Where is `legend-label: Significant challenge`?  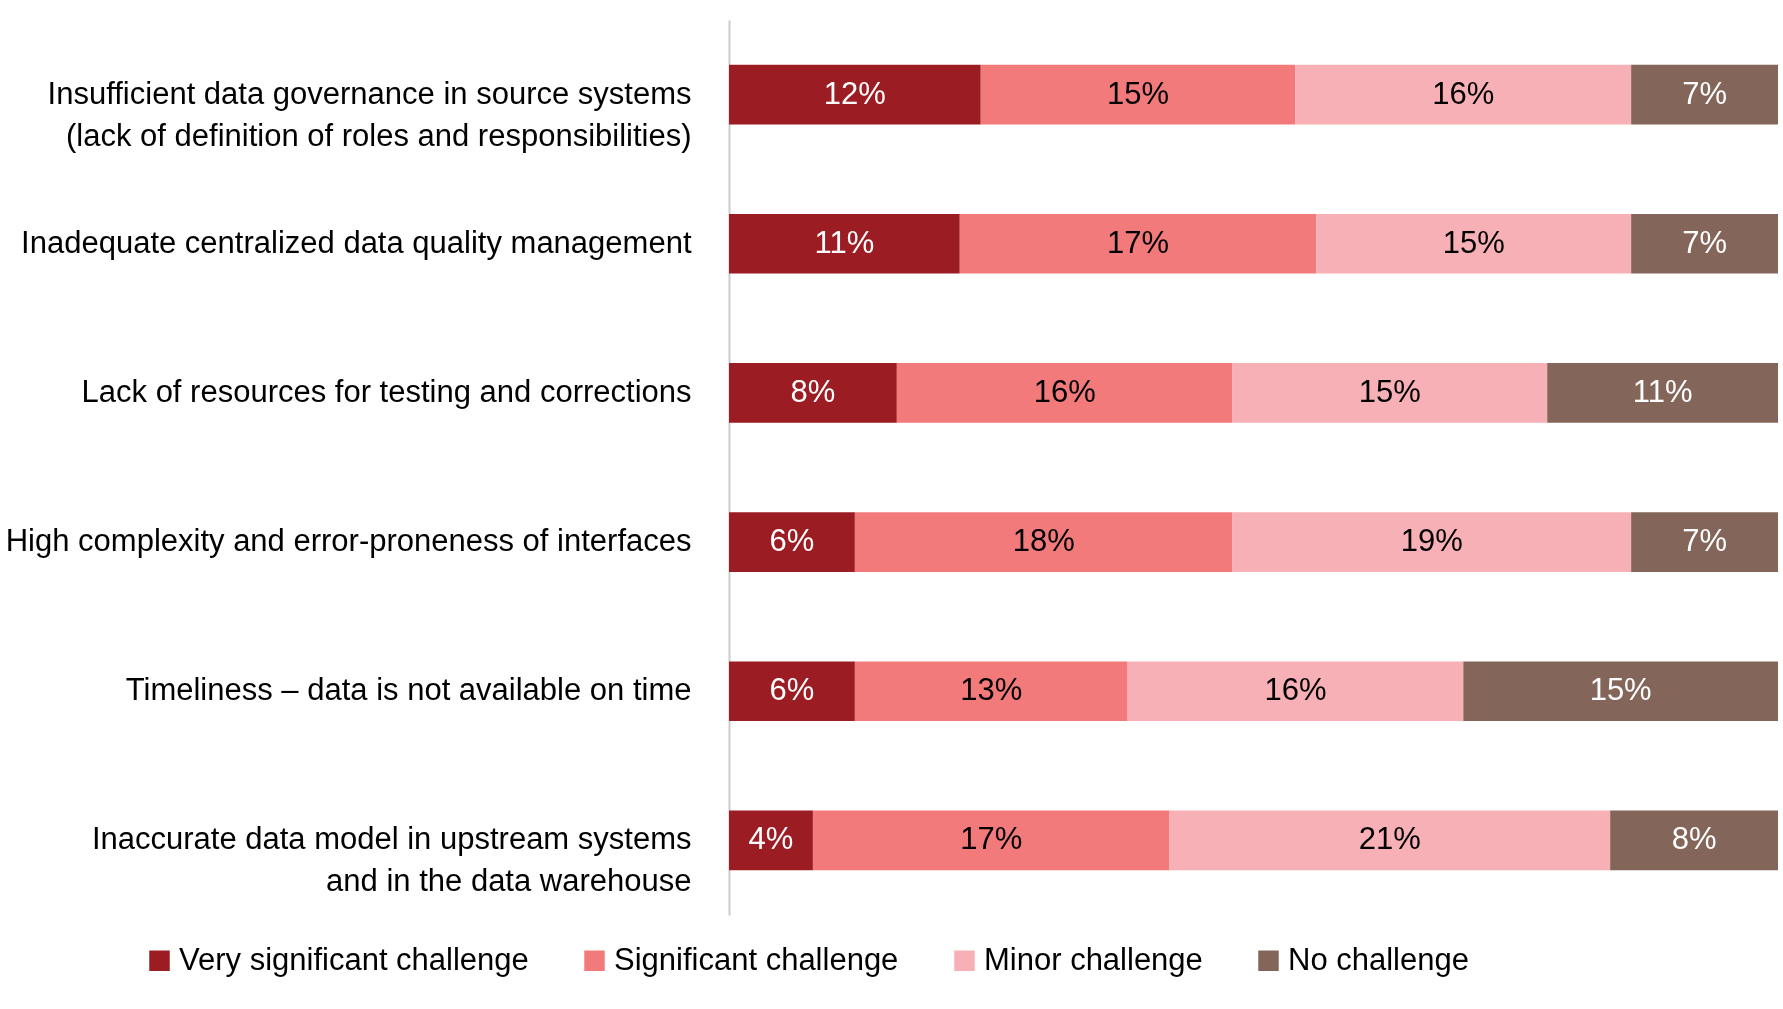
legend-label: Significant challenge is located at coordinates (756, 959).